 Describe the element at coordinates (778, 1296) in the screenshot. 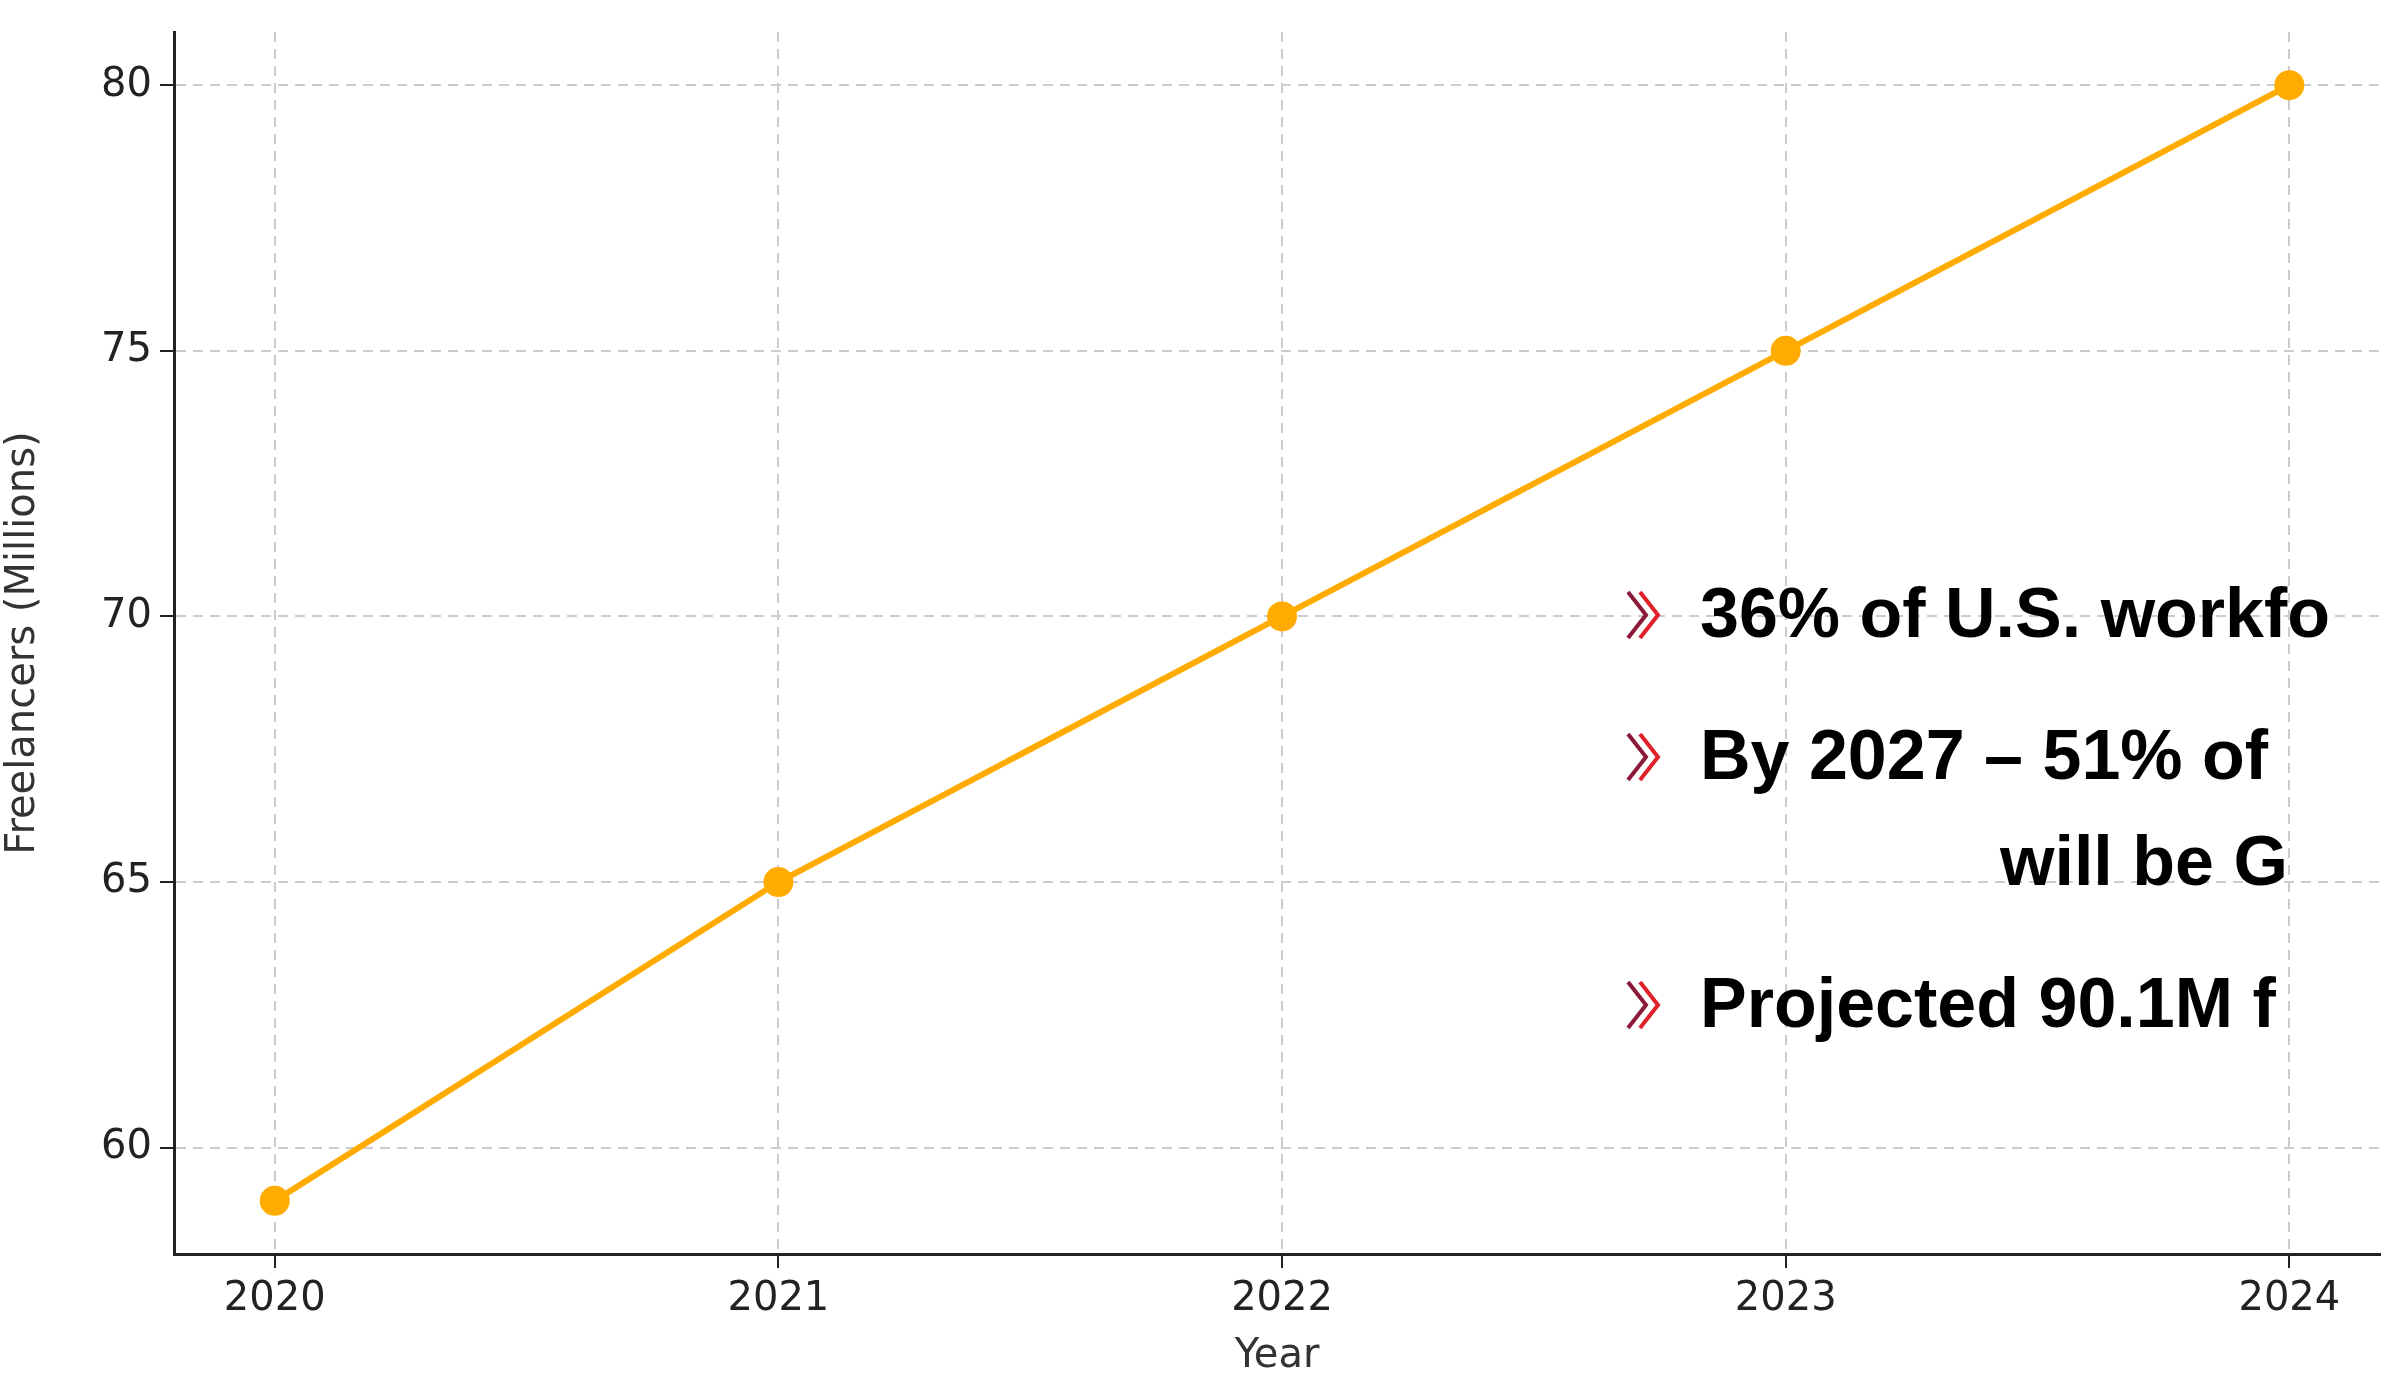

I see `x-tick-label: 2021` at that location.